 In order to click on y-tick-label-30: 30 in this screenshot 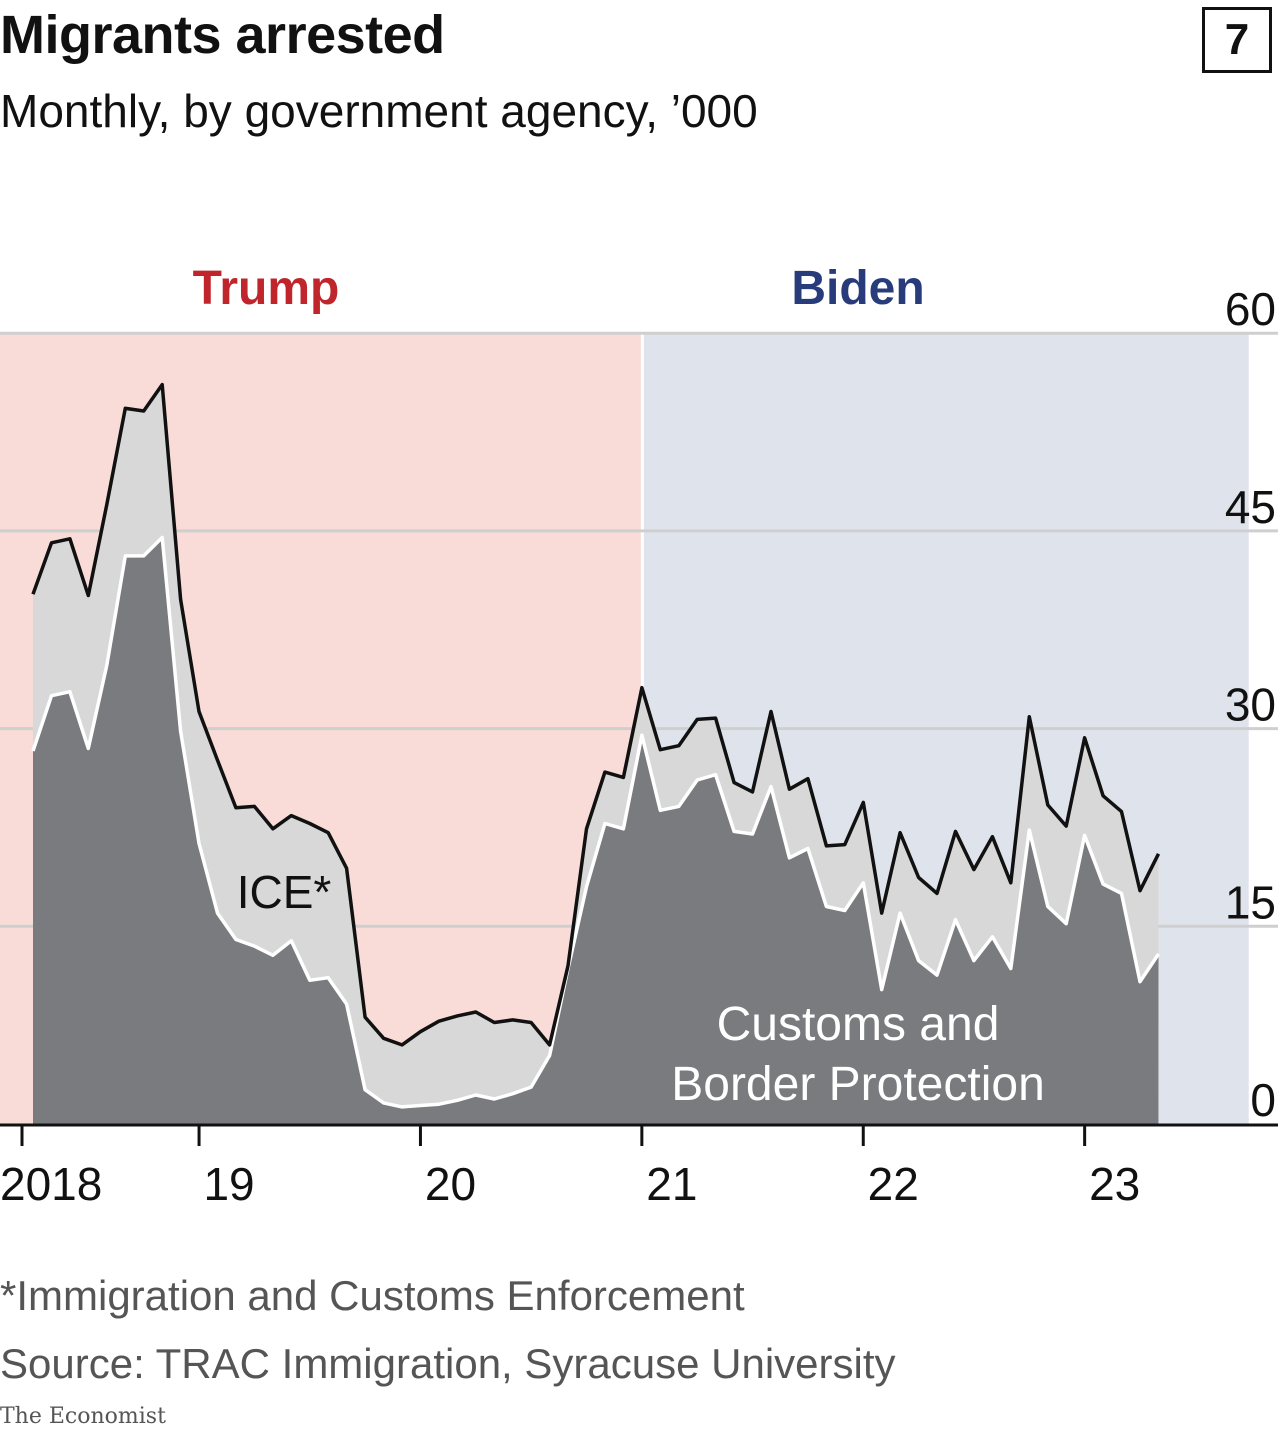, I will do `click(1250, 705)`.